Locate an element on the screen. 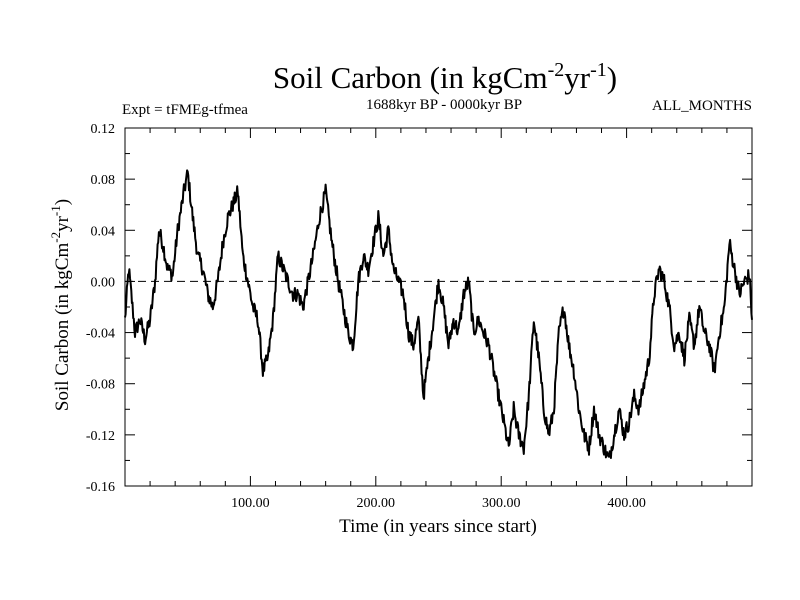 The image size is (800, 600). x-tick-label: 400.00 is located at coordinates (626, 503).